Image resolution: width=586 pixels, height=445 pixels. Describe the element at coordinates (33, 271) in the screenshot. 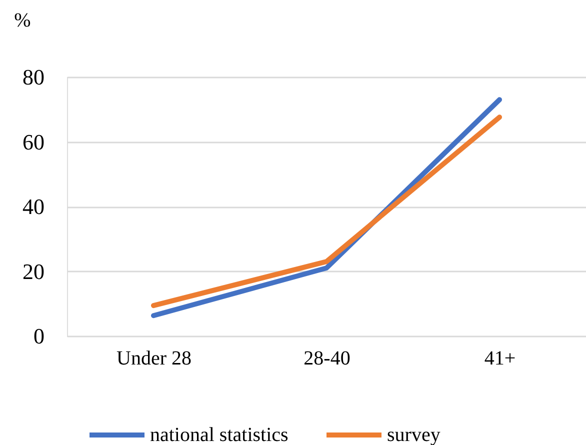

I see `y-tick-label: 20` at that location.